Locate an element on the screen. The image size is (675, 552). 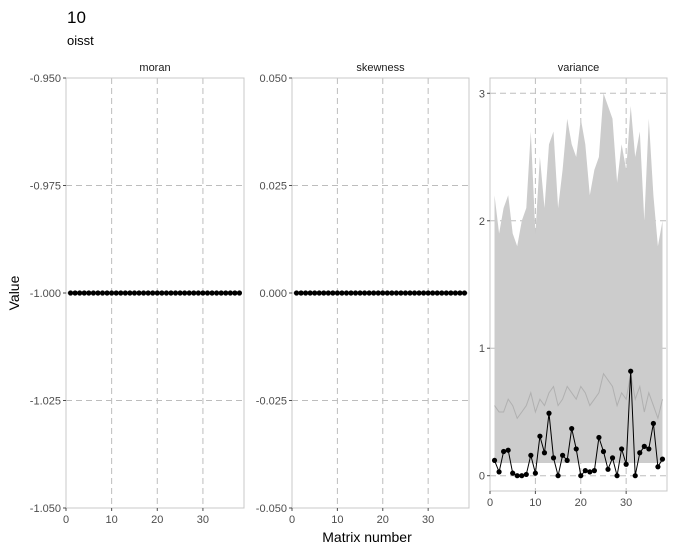
y-tick-label: 0.000 is located at coordinates (273, 294).